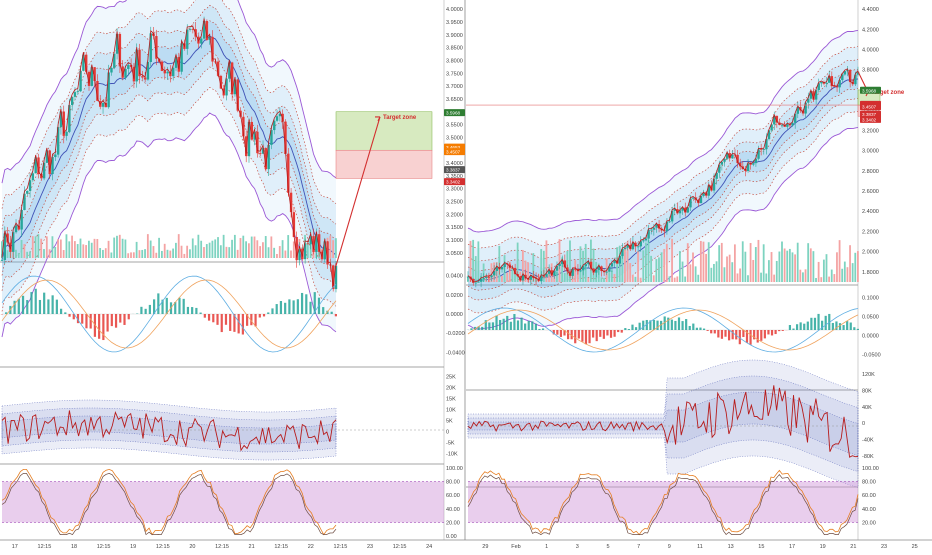 The height and width of the screenshot is (555, 932). What do you see at coordinates (454, 10) in the screenshot?
I see `y-tick-label: 4.0000` at bounding box center [454, 10].